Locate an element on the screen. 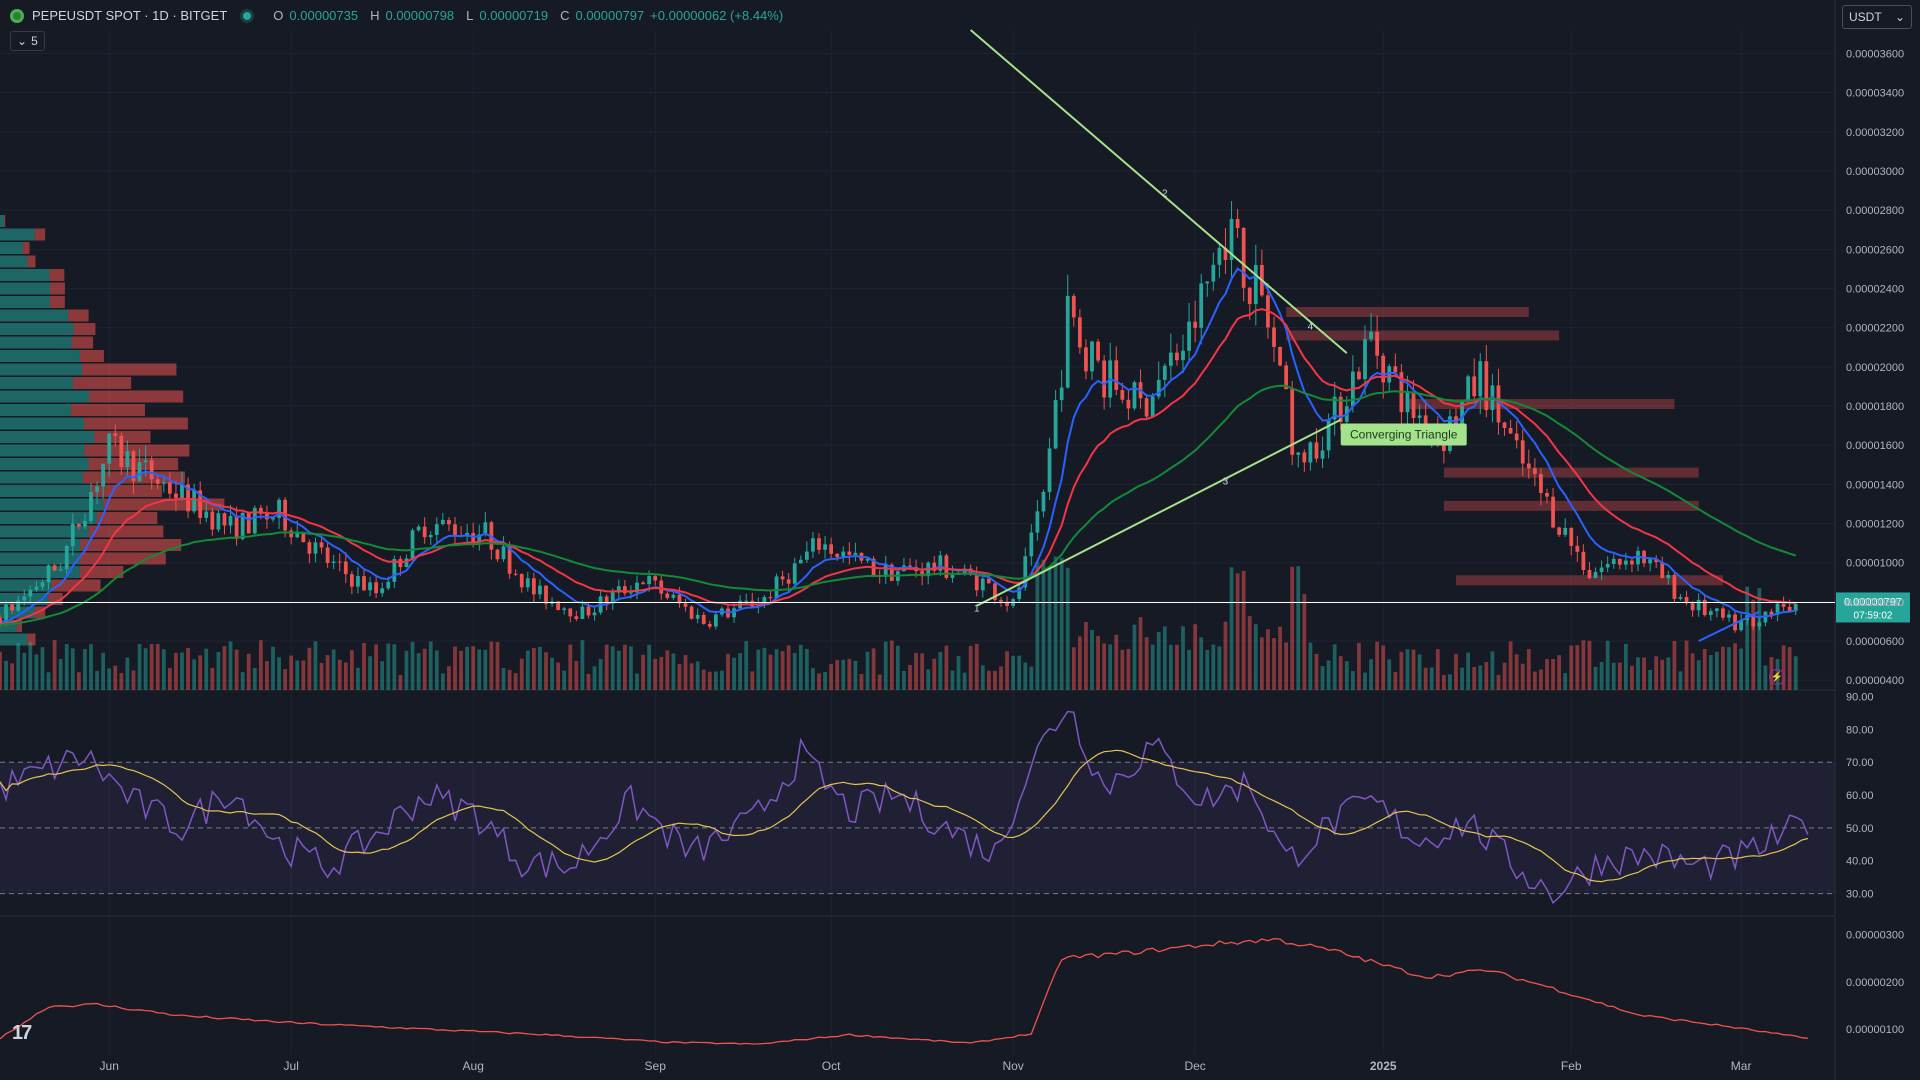 The height and width of the screenshot is (1080, 1920). open-label: O is located at coordinates (278, 15).